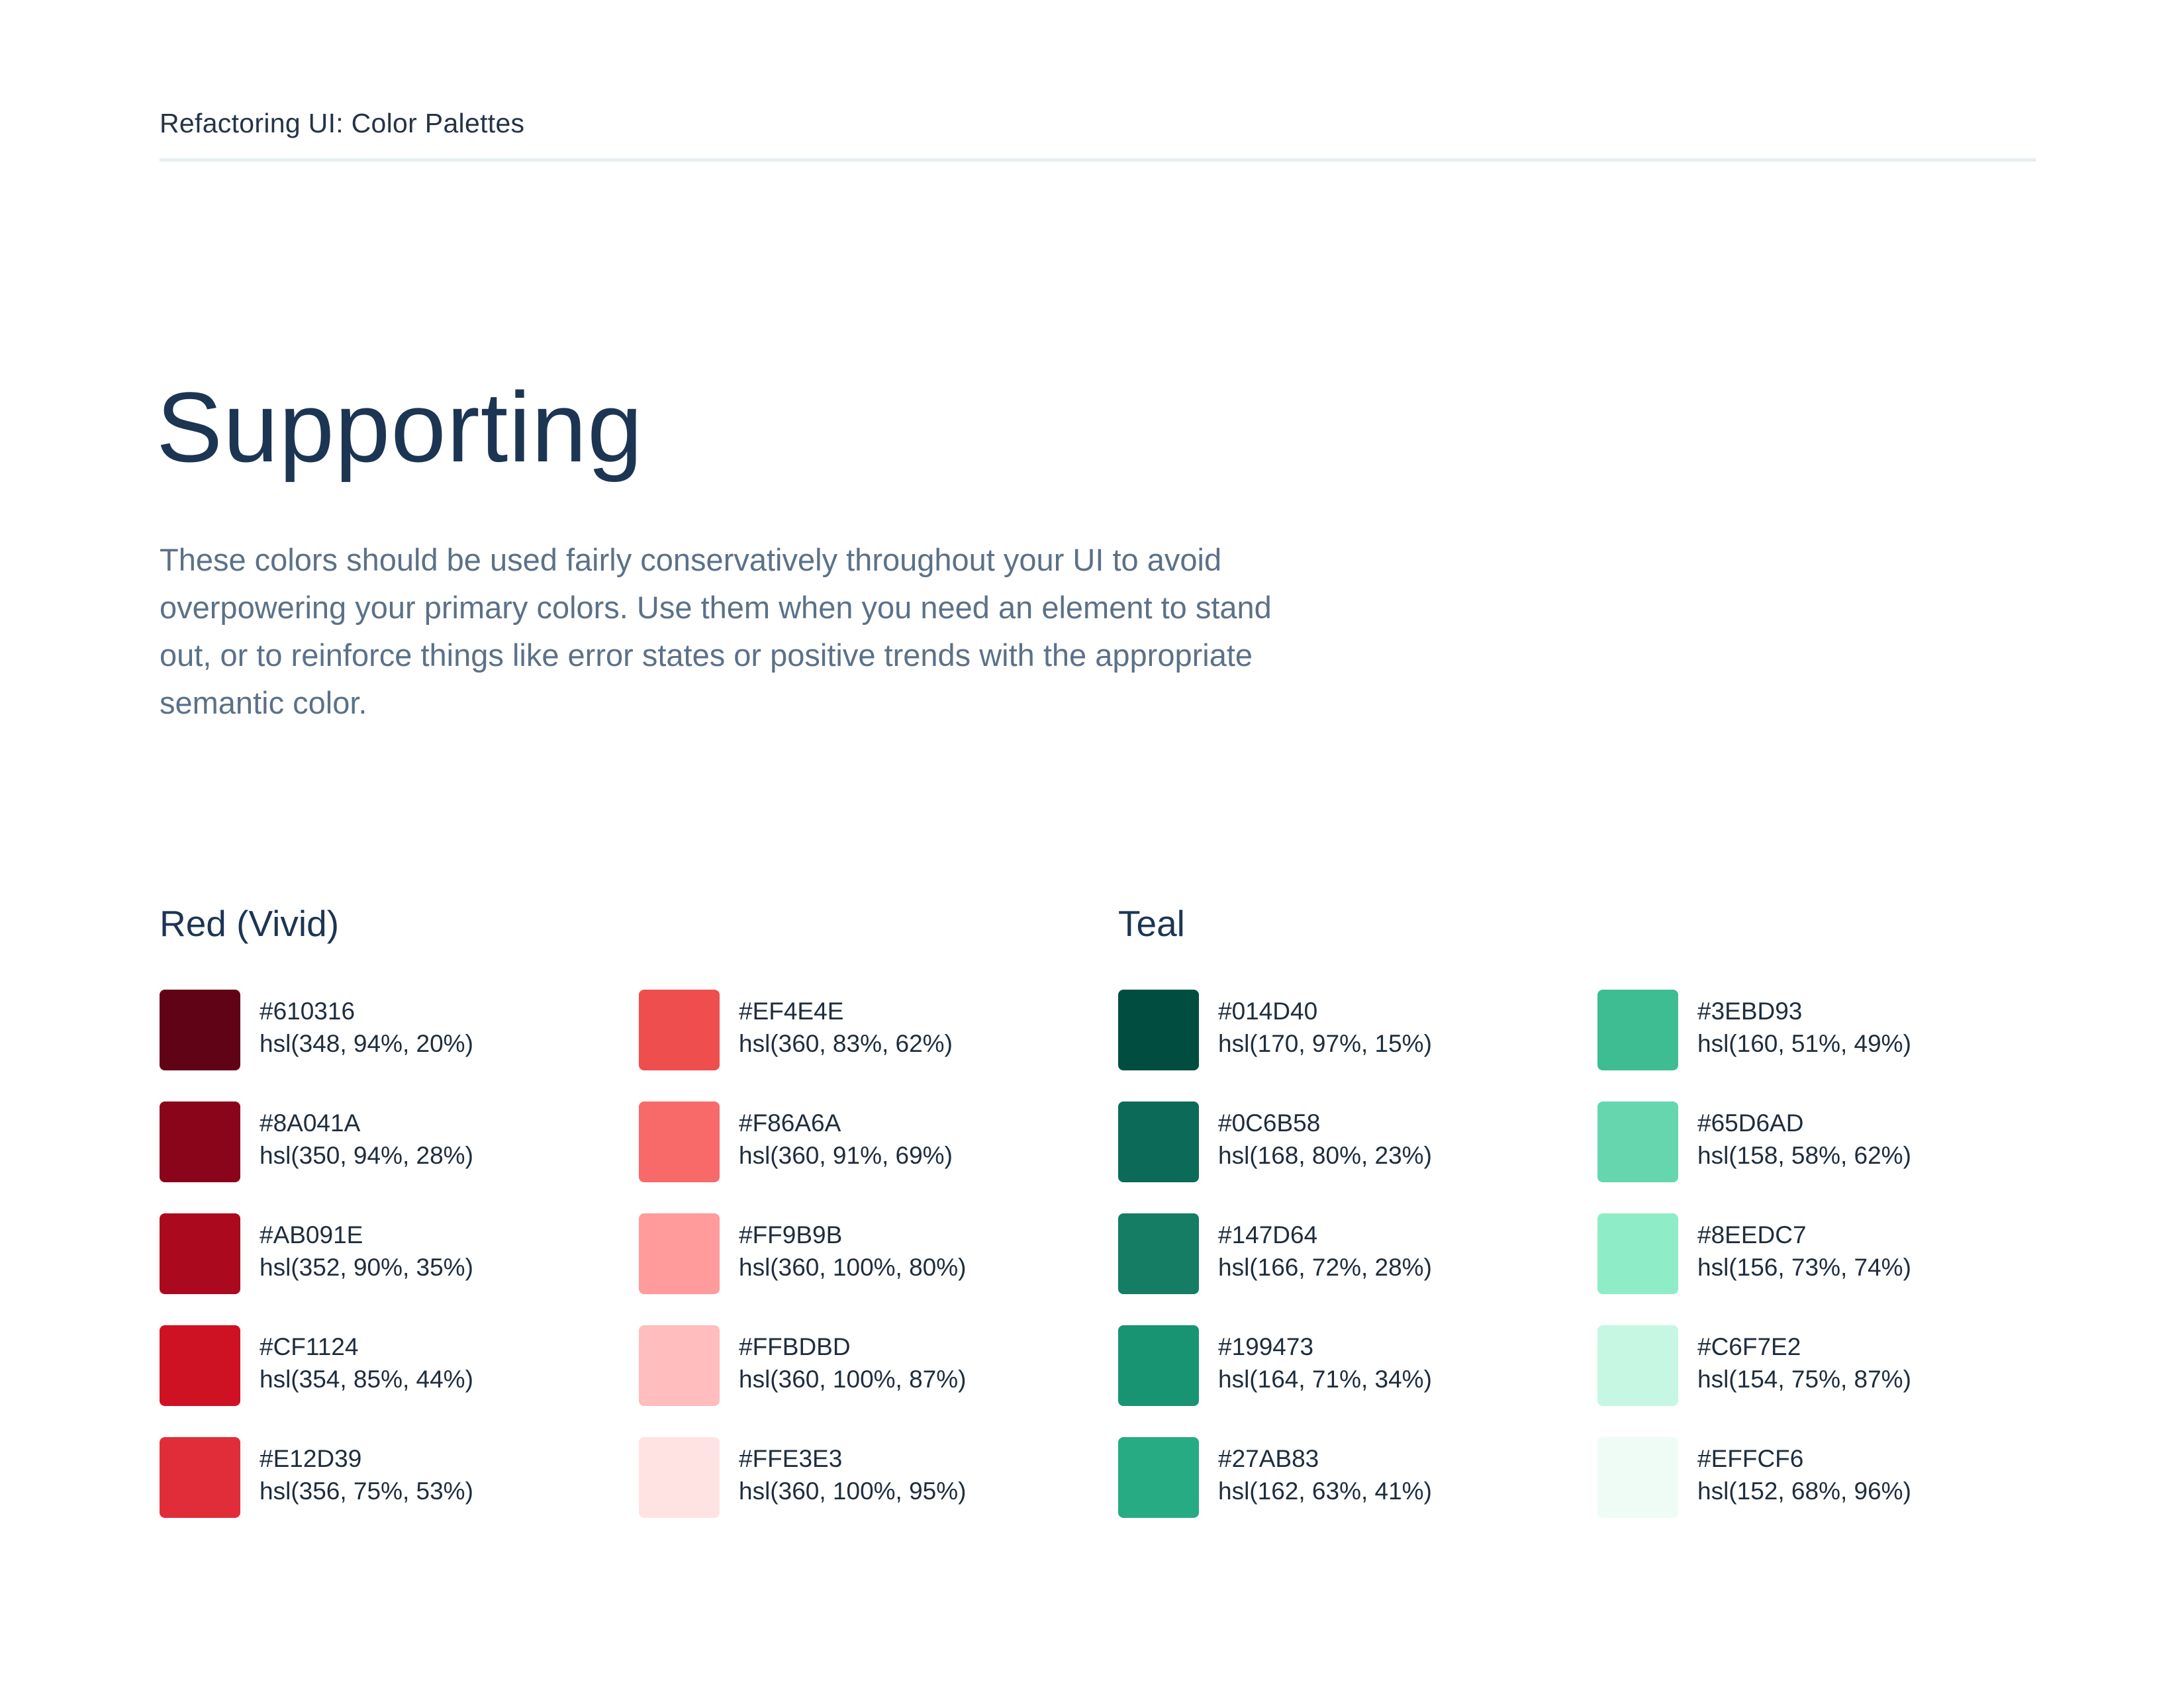 The height and width of the screenshot is (1688, 2184). What do you see at coordinates (1151, 923) in the screenshot?
I see `teal-palette-title: Teal` at bounding box center [1151, 923].